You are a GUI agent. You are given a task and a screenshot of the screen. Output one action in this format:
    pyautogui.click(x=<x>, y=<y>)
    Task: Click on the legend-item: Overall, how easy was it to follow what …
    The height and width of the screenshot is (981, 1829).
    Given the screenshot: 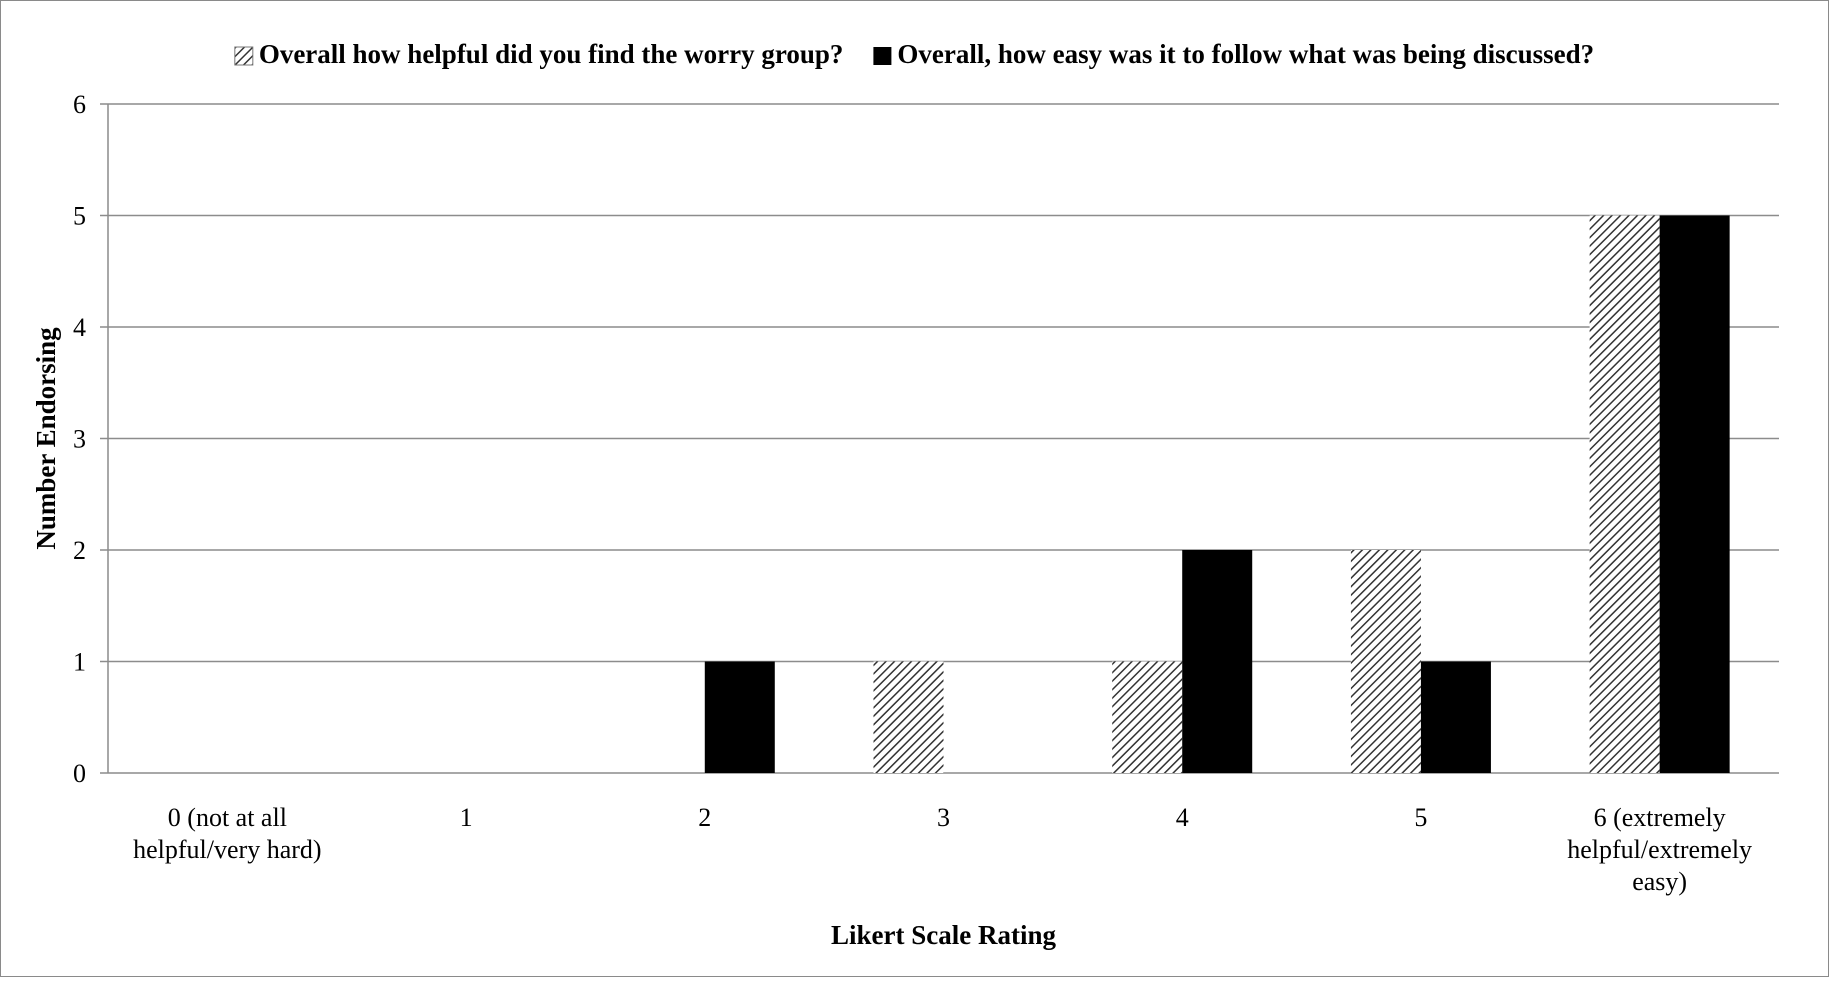 What is the action you would take?
    pyautogui.click(x=1233, y=54)
    